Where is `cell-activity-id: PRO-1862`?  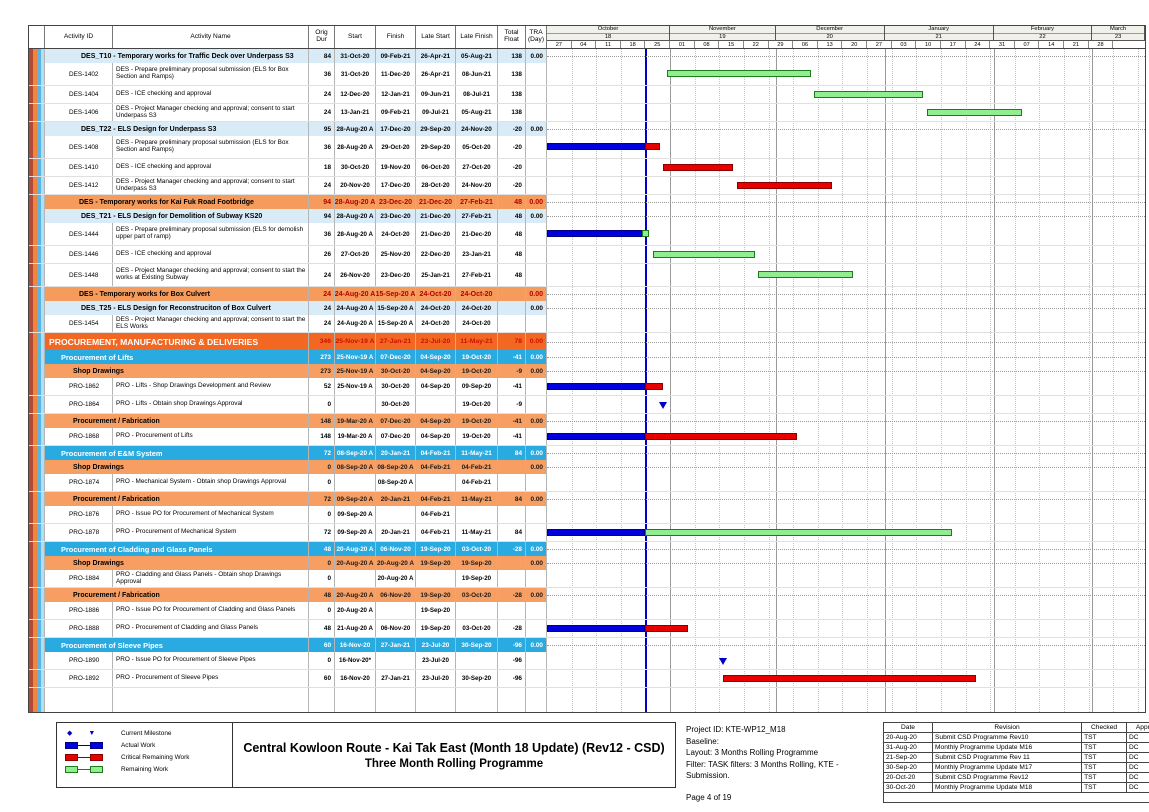
cell-activity-id: PRO-1862 is located at coordinates (79, 386).